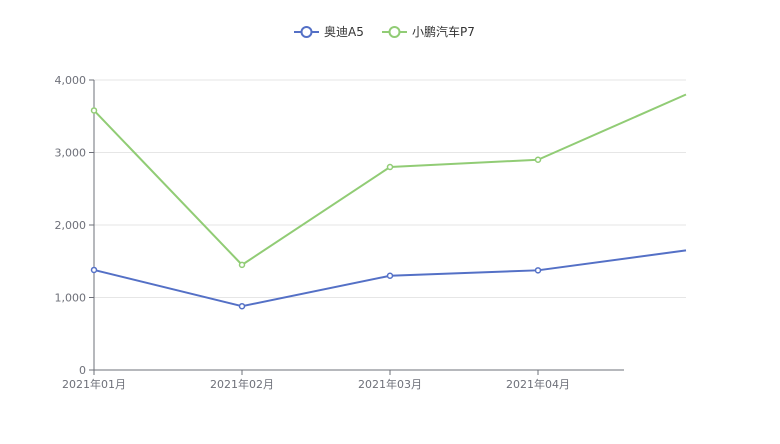 This screenshot has width=780, height=444. I want to click on y-tick-label: 1,000, so click(71, 298).